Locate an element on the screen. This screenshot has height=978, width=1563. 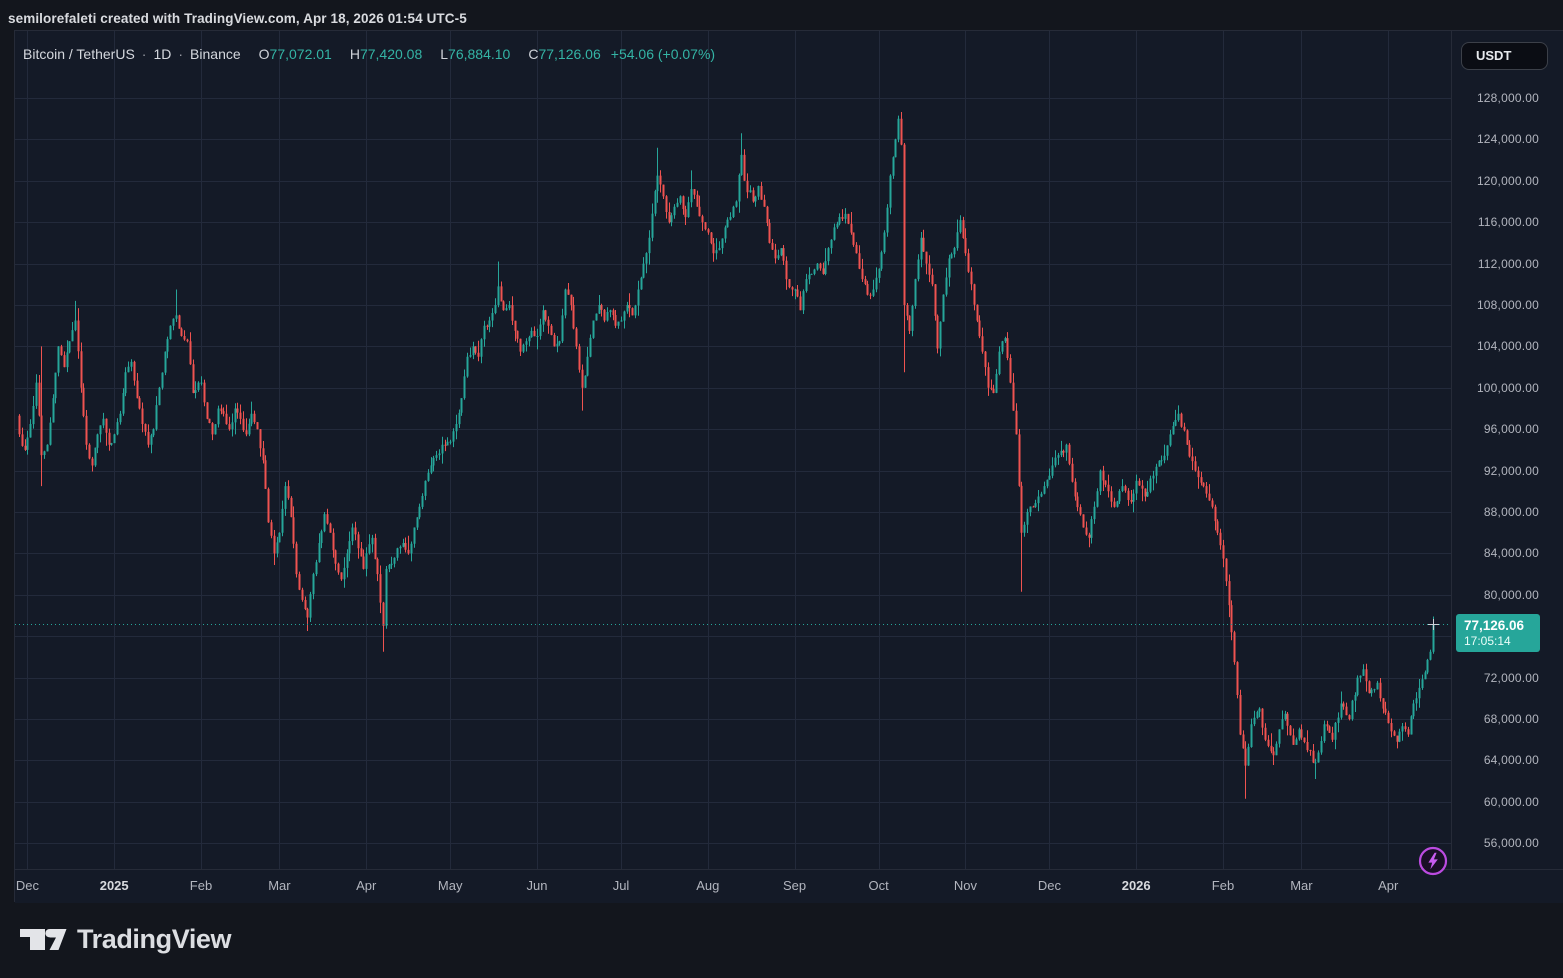
time-tick: Aug is located at coordinates (708, 885).